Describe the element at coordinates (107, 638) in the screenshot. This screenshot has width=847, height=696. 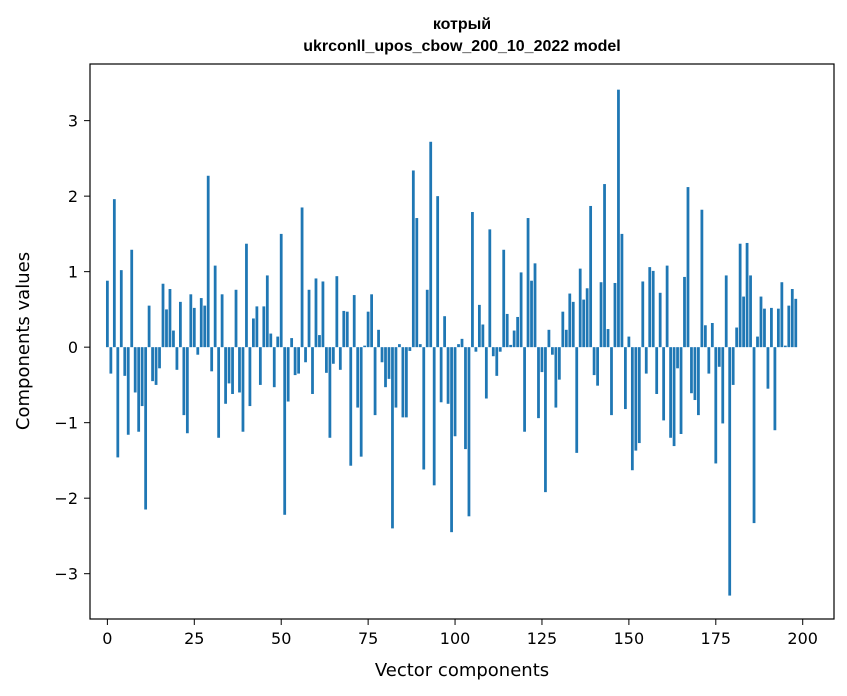
I see `x-tick-label: 0` at that location.